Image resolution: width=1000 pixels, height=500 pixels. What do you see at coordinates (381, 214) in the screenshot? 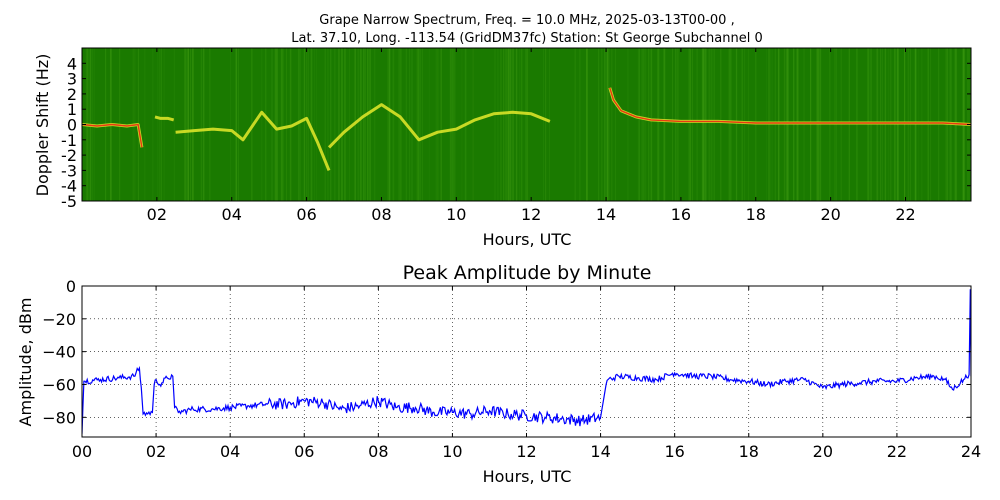
I see `spectrogram-xtick-label: 08` at bounding box center [381, 214].